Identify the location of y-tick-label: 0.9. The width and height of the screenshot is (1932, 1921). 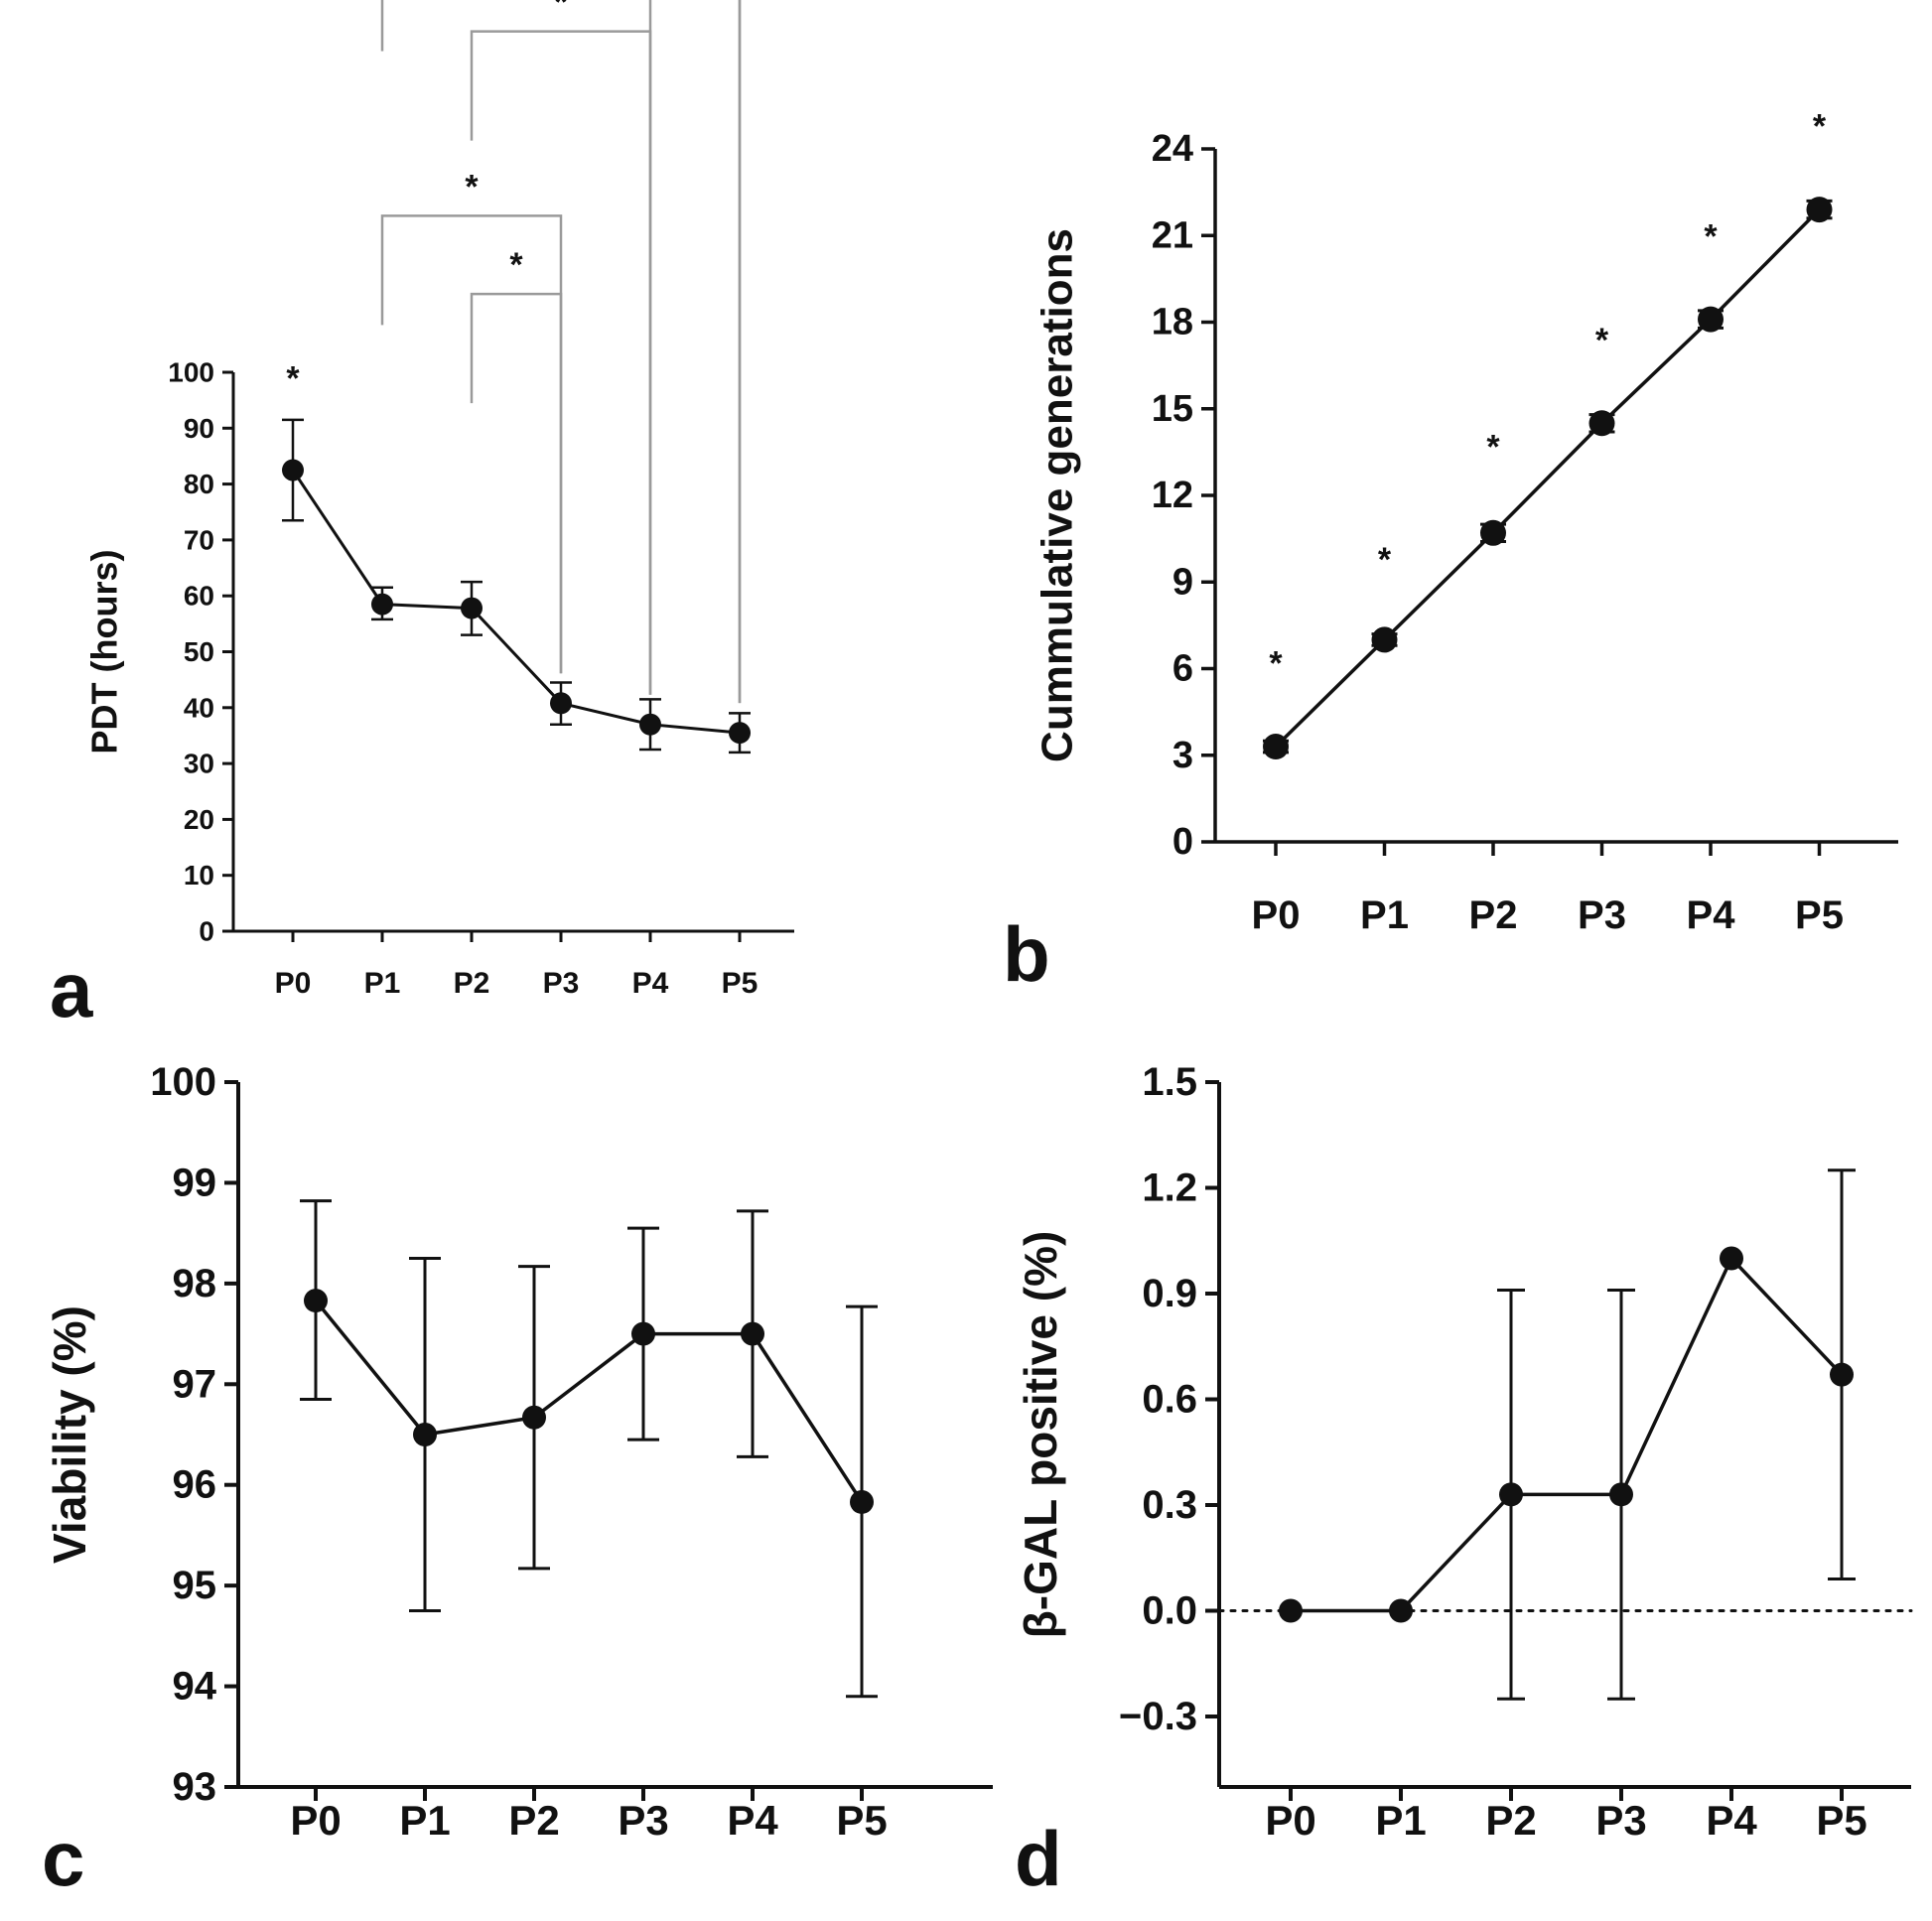
(1170, 1293).